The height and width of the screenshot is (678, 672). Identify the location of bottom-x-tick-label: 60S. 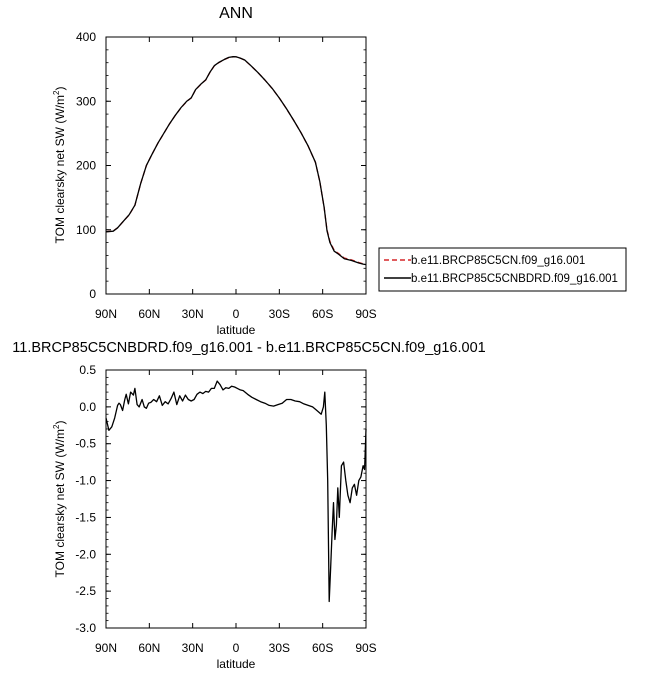
(322, 648).